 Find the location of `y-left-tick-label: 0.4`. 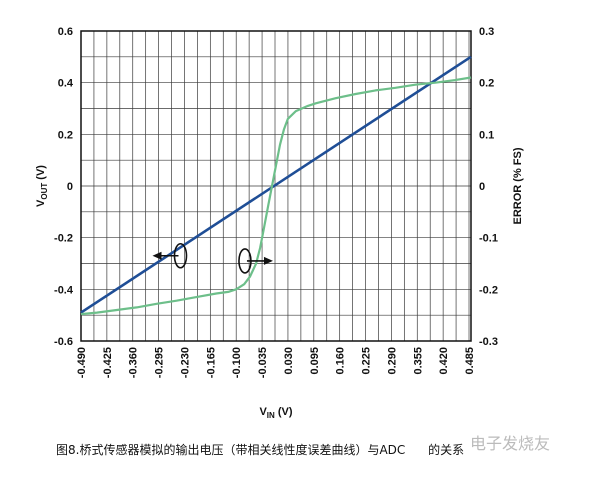

y-left-tick-label: 0.4 is located at coordinates (66, 84).